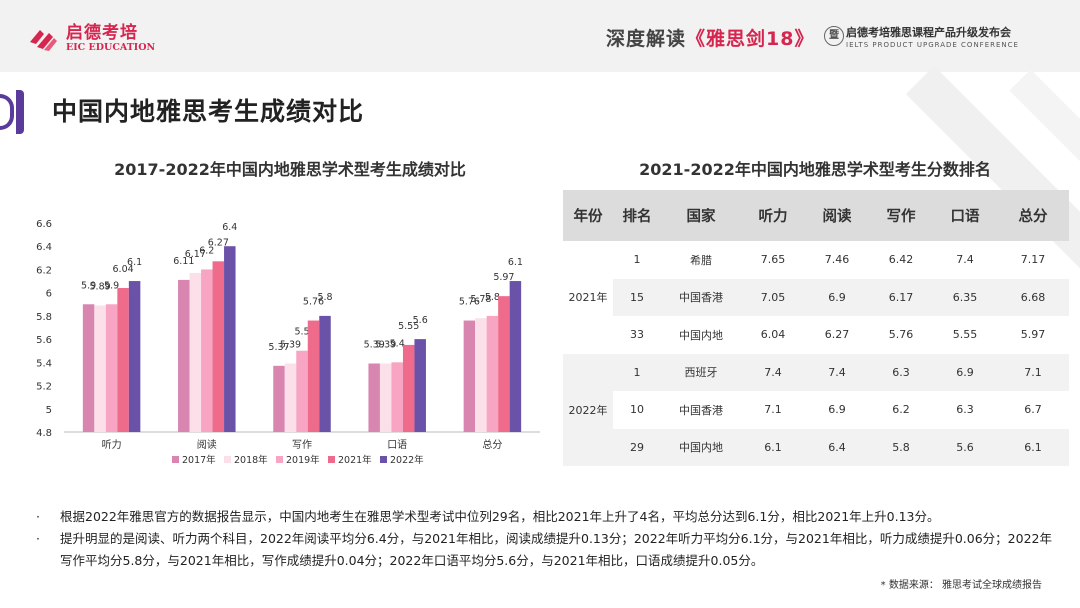 The width and height of the screenshot is (1080, 608). What do you see at coordinates (965, 297) in the screenshot?
I see `speaking-cell: 6.35` at bounding box center [965, 297].